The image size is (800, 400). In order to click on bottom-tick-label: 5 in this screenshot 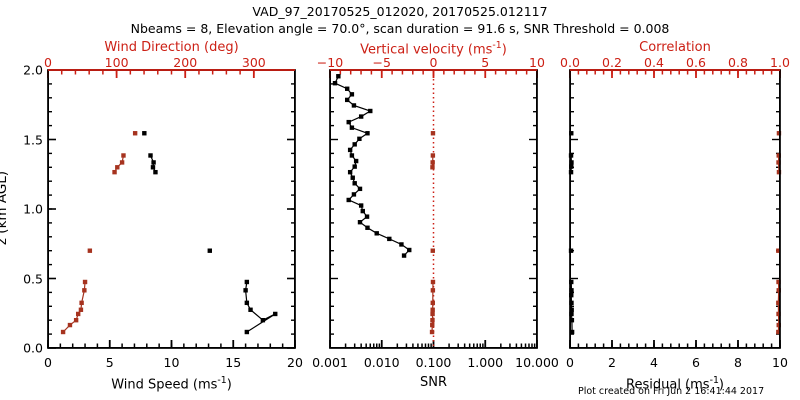, I will do `click(109, 362)`.